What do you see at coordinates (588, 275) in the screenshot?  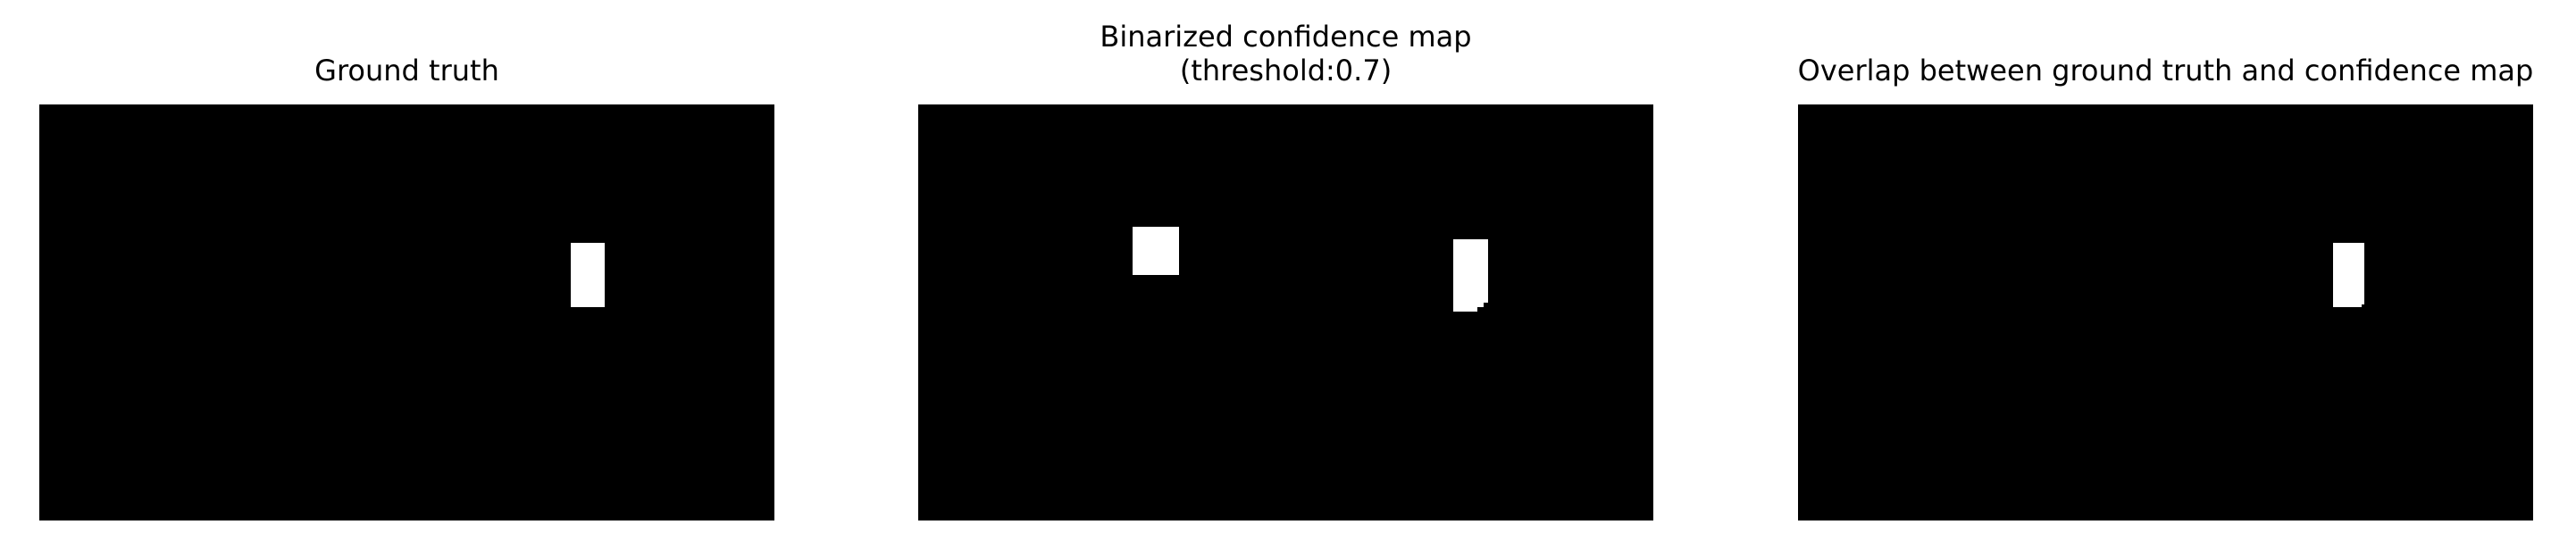 I see `ground-truth-white-region` at bounding box center [588, 275].